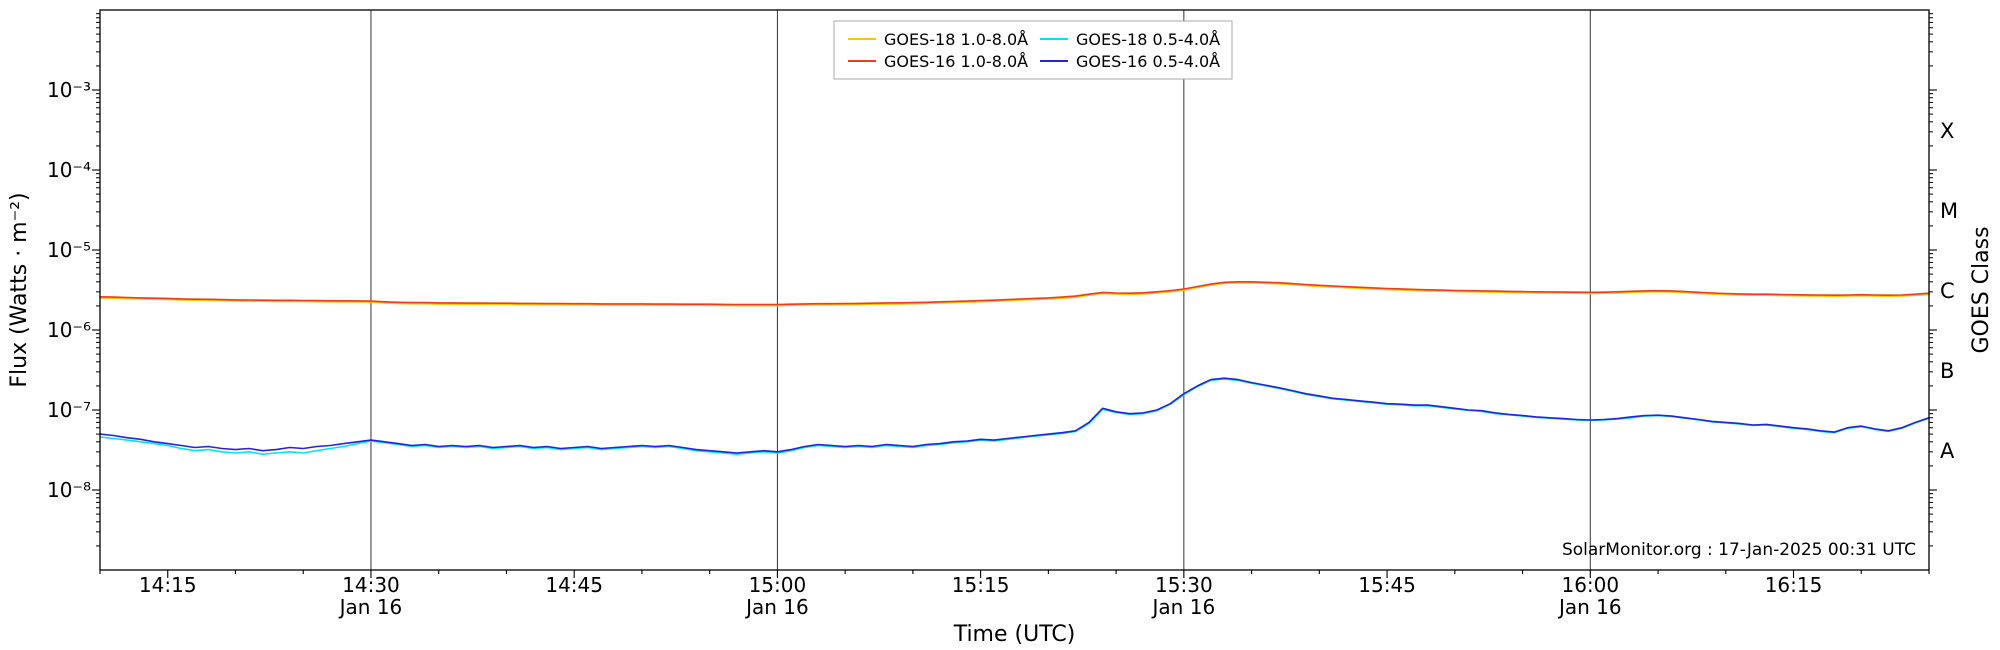 This screenshot has width=2000, height=650. I want to click on y-tick-label: 10⁻⁸, so click(69, 490).